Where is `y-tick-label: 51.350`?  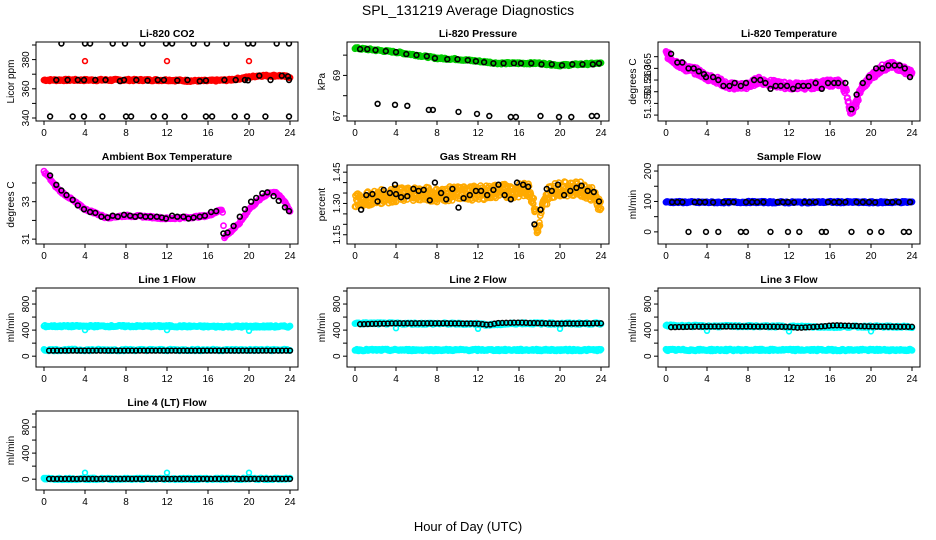
y-tick-label: 51.350 is located at coordinates (648, 103).